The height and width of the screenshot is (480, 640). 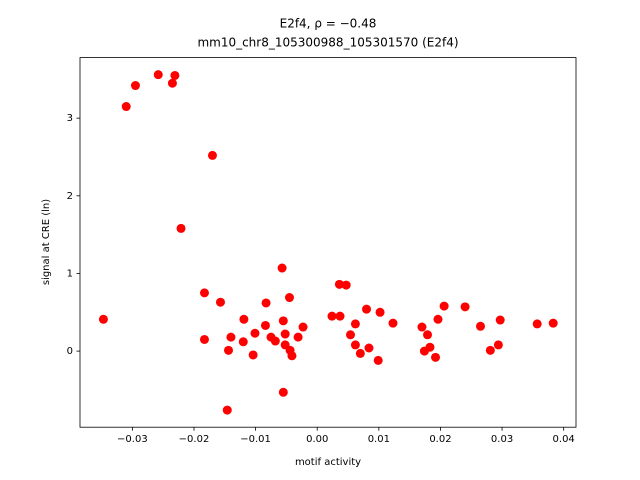 I want to click on x-tick-label: 0.04, so click(x=564, y=439).